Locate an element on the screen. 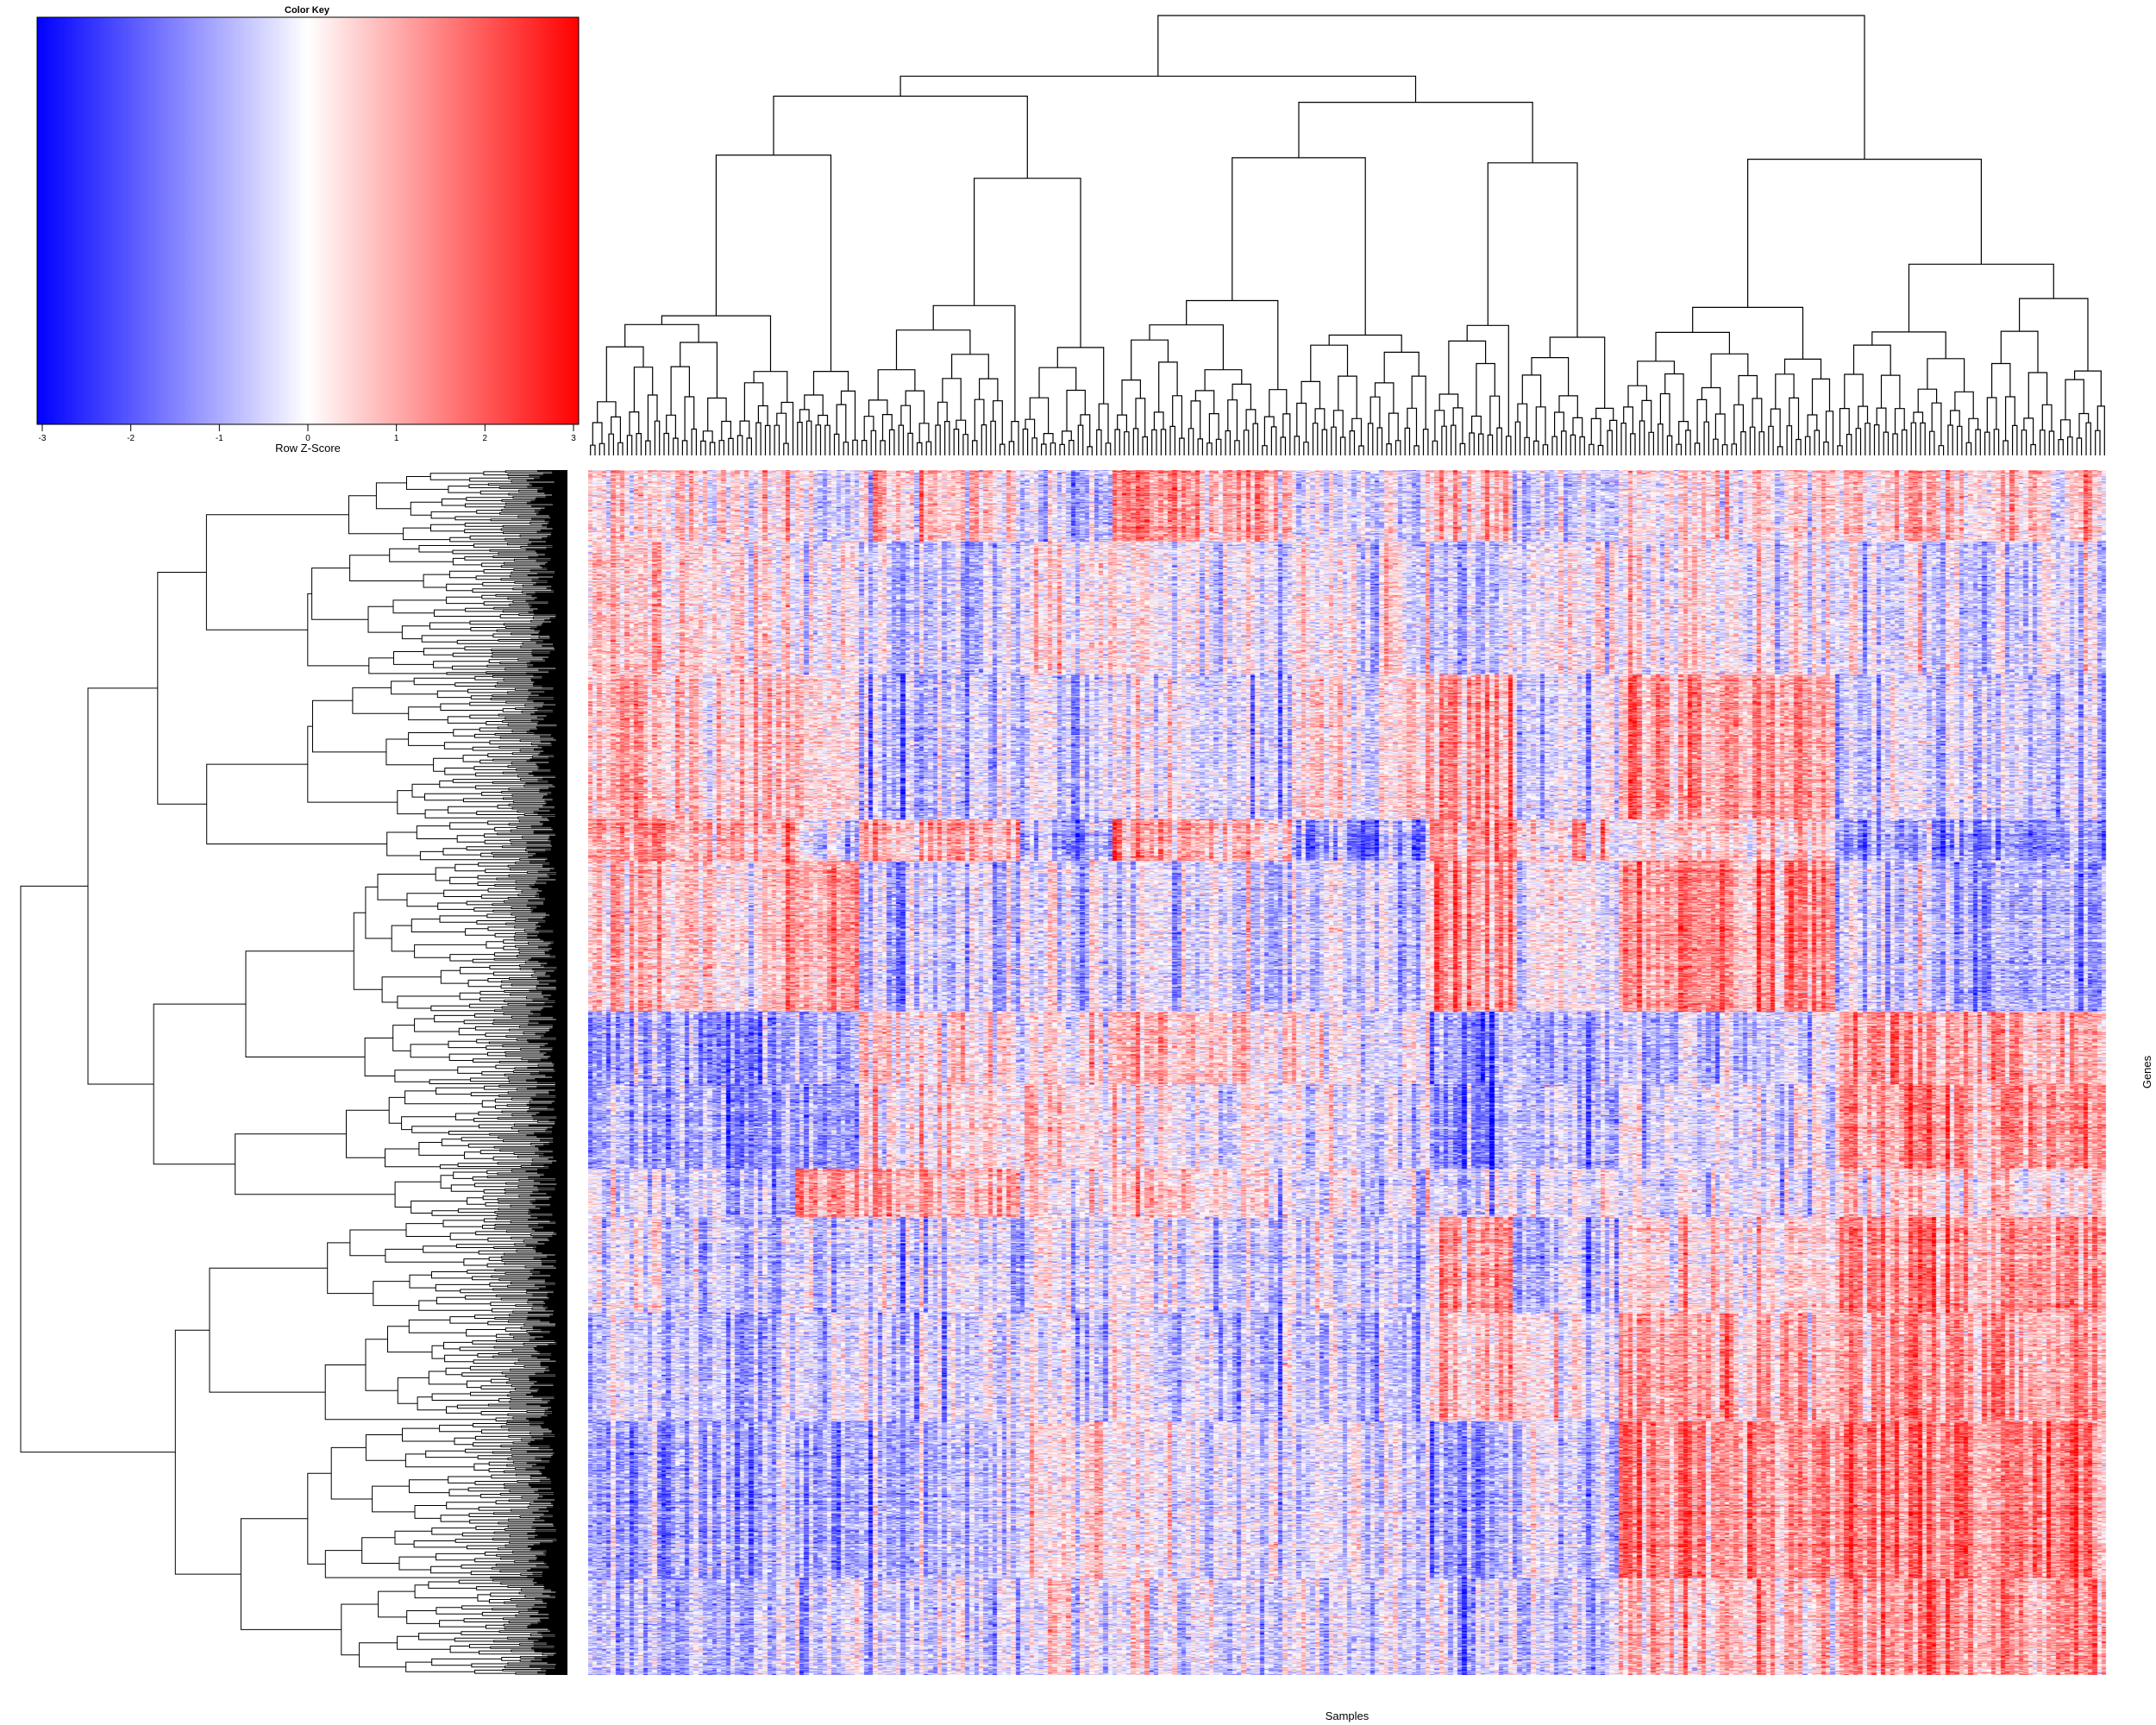 The height and width of the screenshot is (1725, 2156). color-key-label: Row Z-Score is located at coordinates (308, 448).